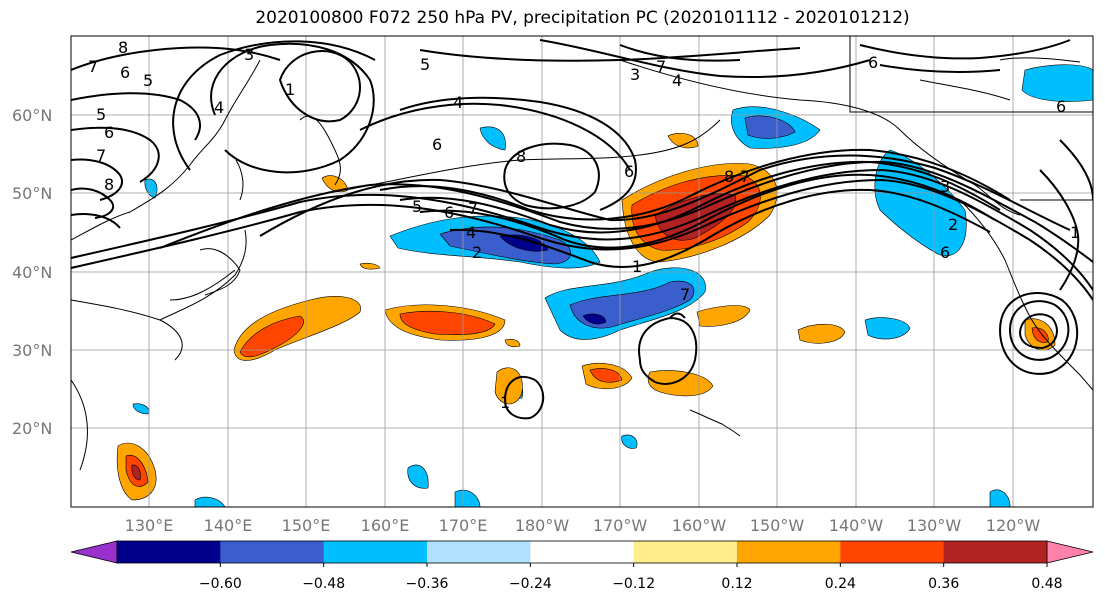  What do you see at coordinates (840, 584) in the screenshot?
I see `colorbar-tick-label: 0.24` at bounding box center [840, 584].